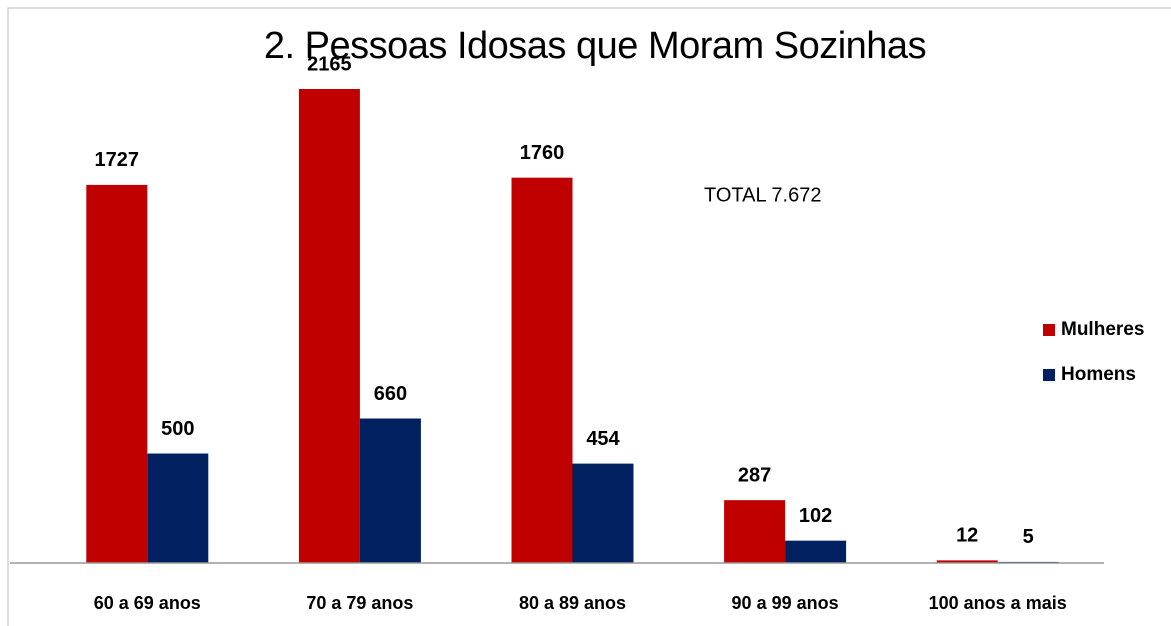 This screenshot has width=1171, height=626. I want to click on x-tick-label: 60 a 69 anos, so click(147, 603).